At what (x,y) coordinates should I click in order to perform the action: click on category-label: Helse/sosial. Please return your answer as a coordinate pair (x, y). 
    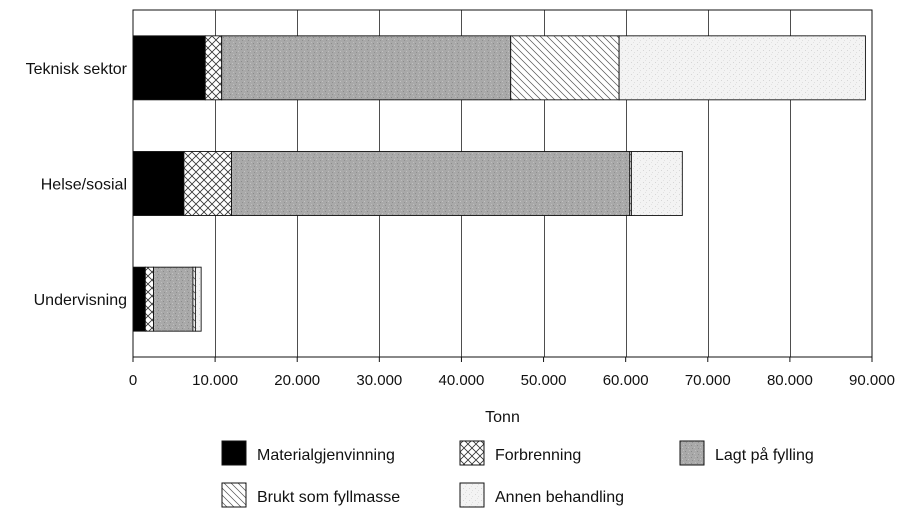
    Looking at the image, I should click on (84, 185).